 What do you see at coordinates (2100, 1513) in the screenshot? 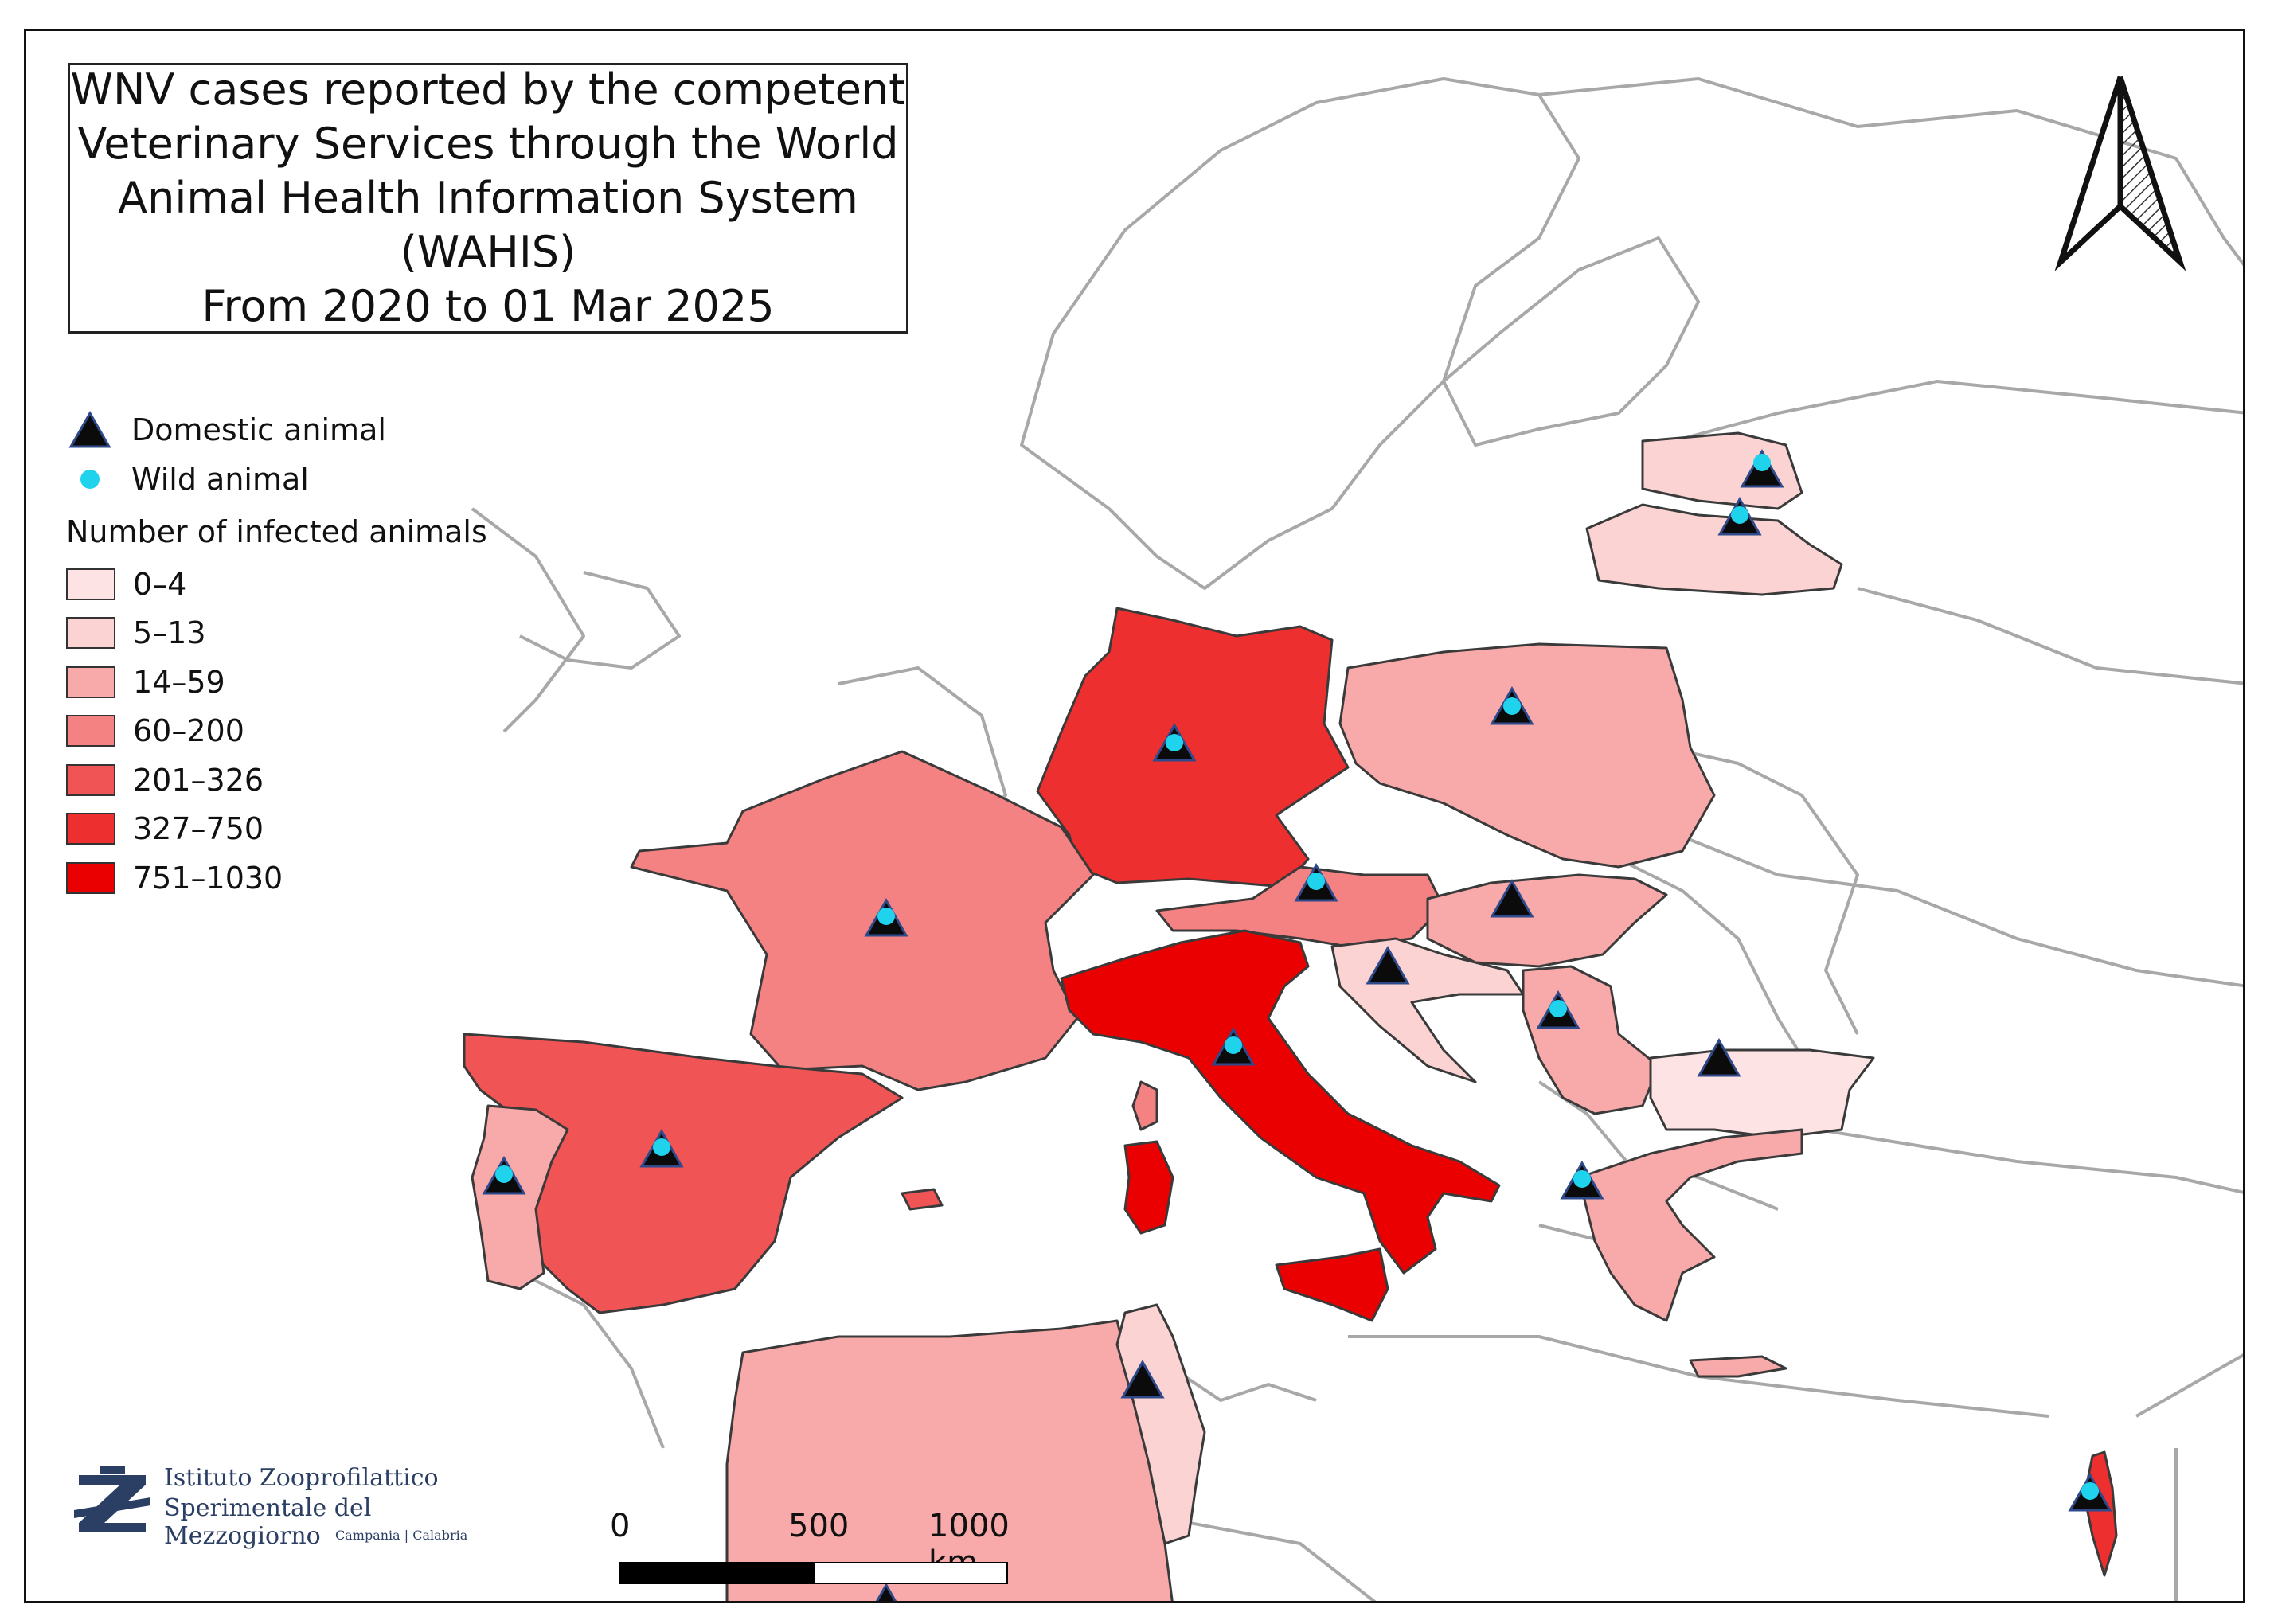
I see `country-israel` at bounding box center [2100, 1513].